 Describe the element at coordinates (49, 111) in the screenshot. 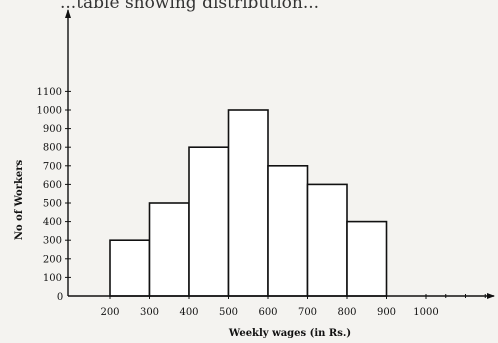

I see `y-tick-label: 1000` at that location.